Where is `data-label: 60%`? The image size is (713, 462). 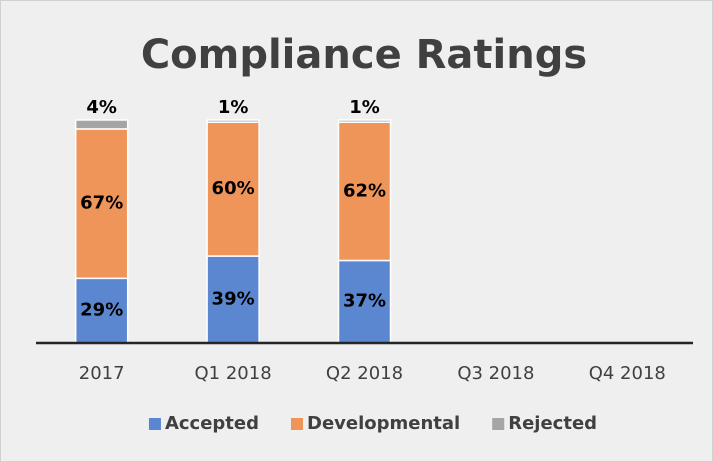
data-label: 60% is located at coordinates (233, 188).